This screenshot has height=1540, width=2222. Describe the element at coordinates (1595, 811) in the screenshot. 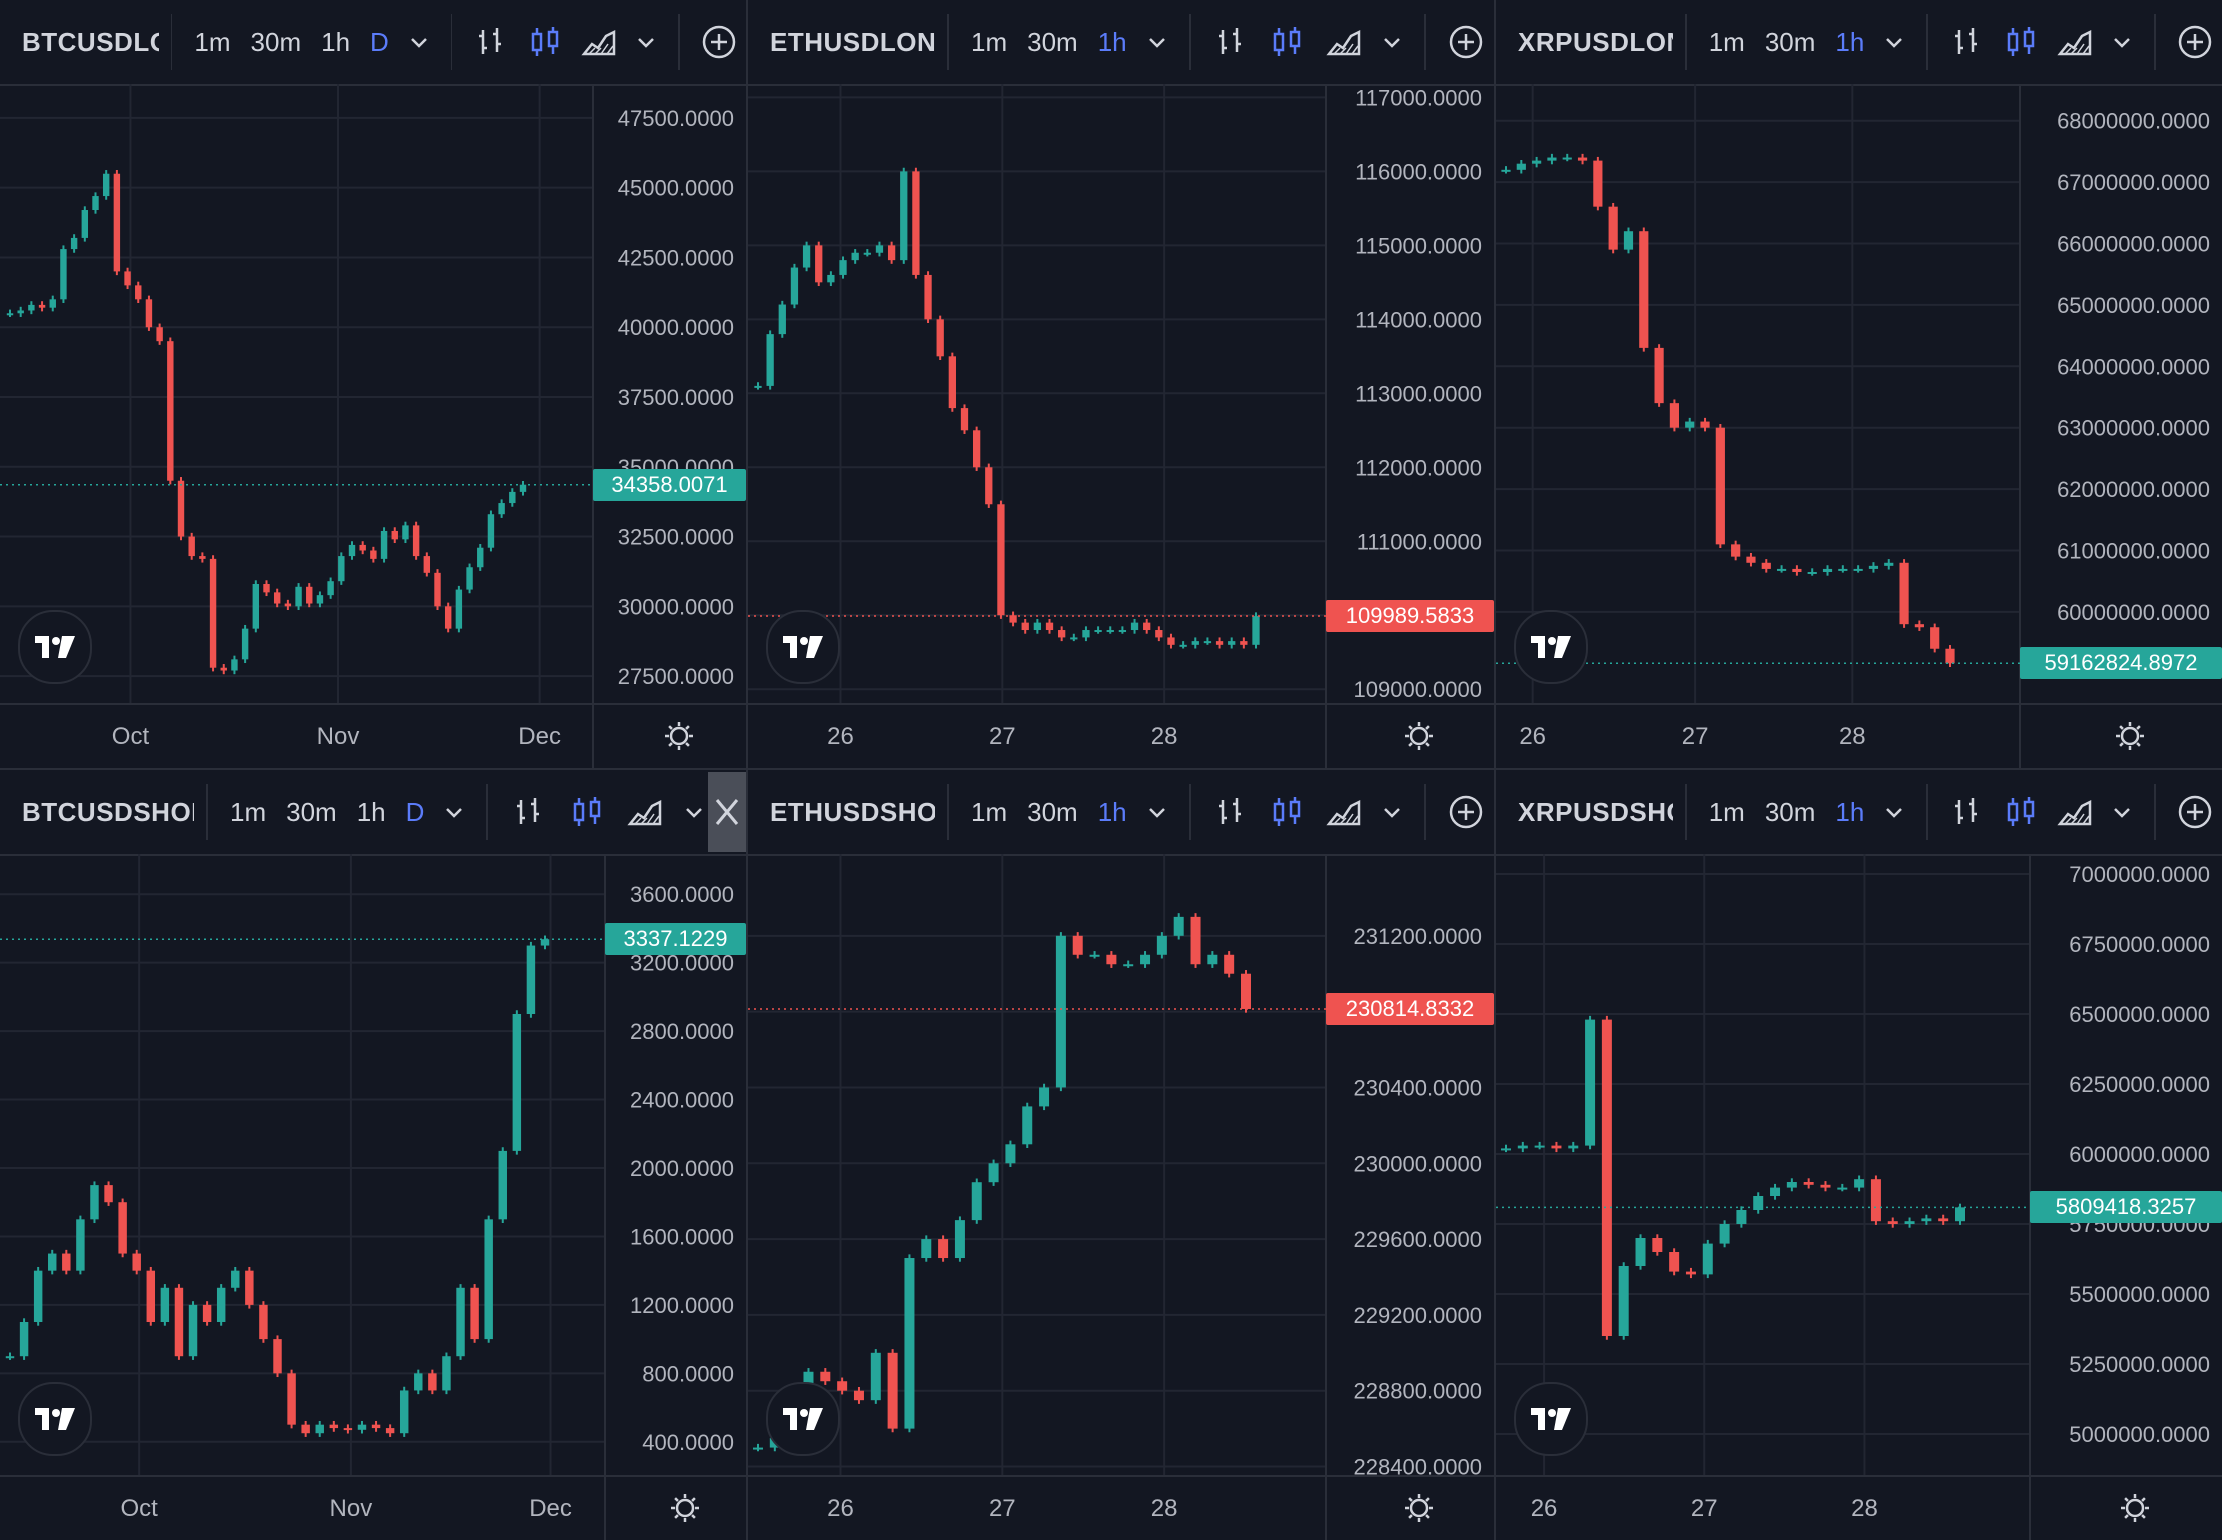

I see `symbol-label: XRPUSDSHOF` at that location.